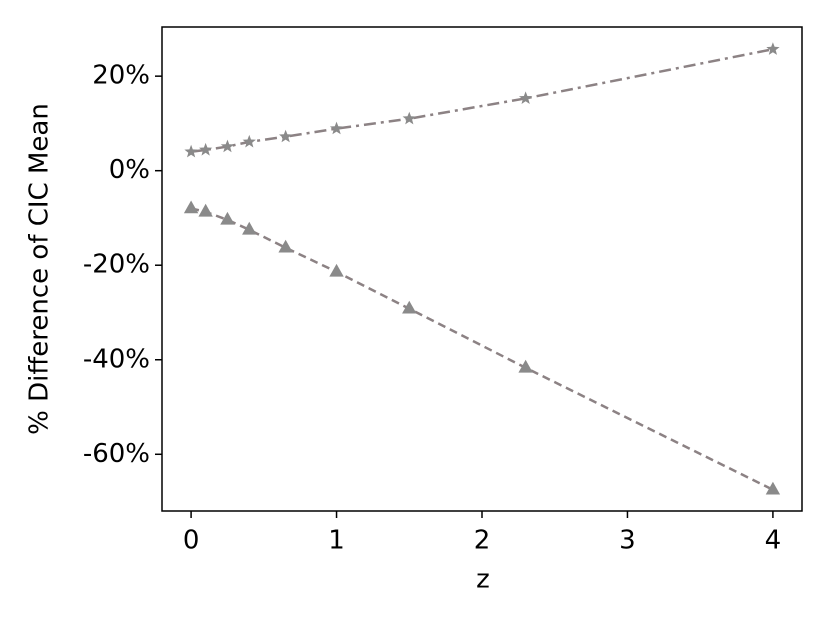  Describe the element at coordinates (116, 265) in the screenshot. I see `y-tick-label: -20%` at that location.